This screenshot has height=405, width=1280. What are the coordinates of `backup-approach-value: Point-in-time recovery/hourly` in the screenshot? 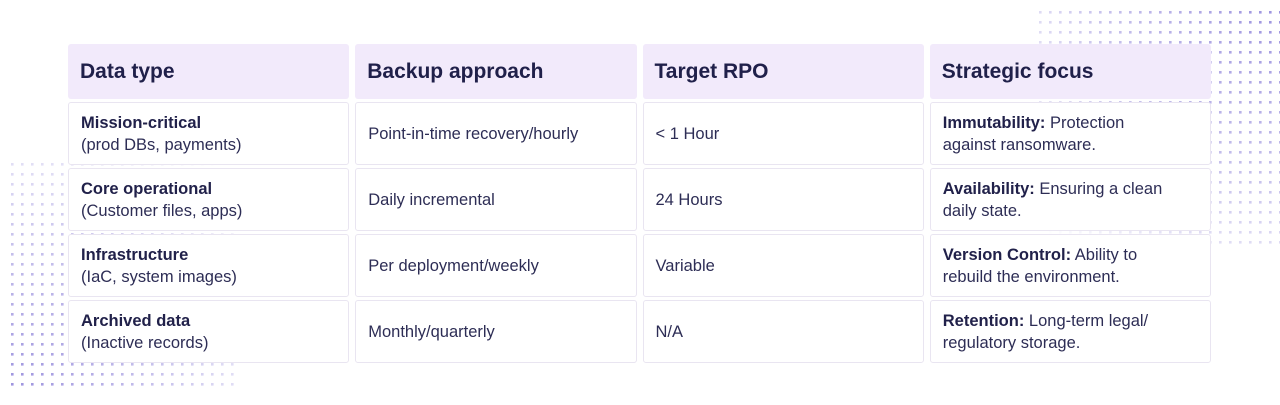 It's located at (473, 133).